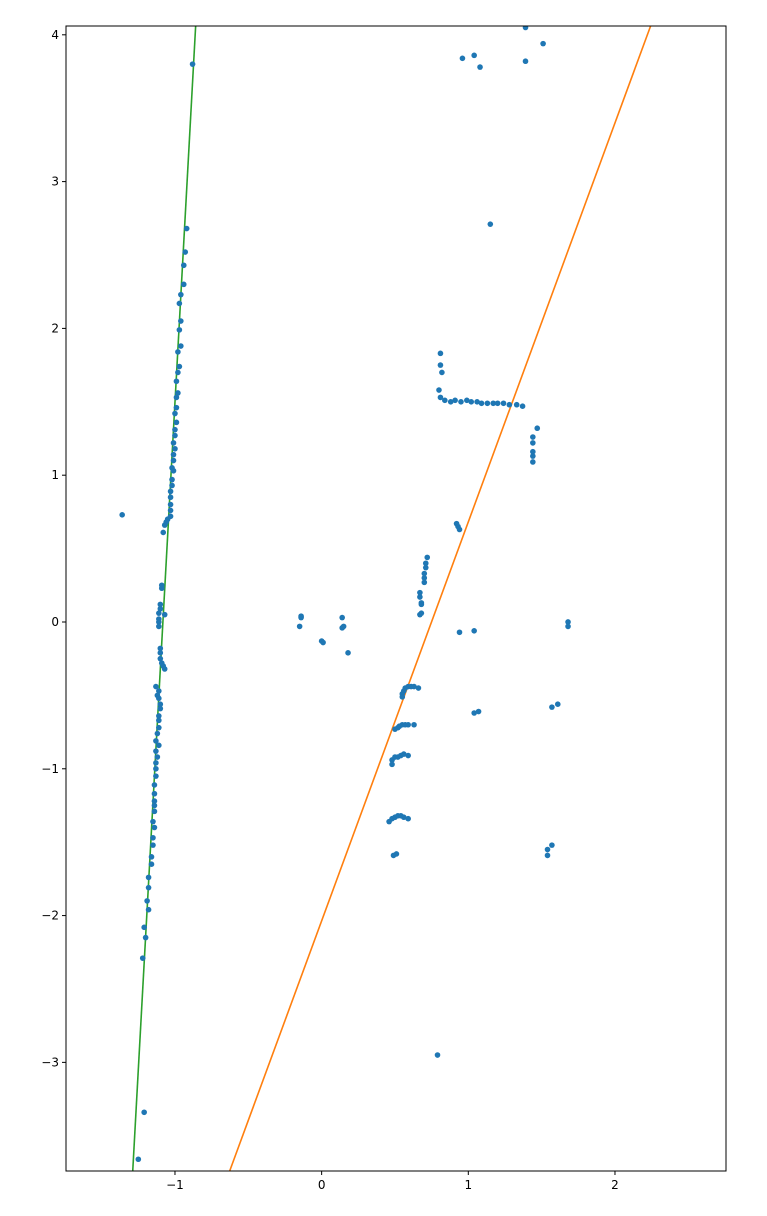 This screenshot has height=1216, width=767. I want to click on y-tick-label: 4, so click(55, 35).